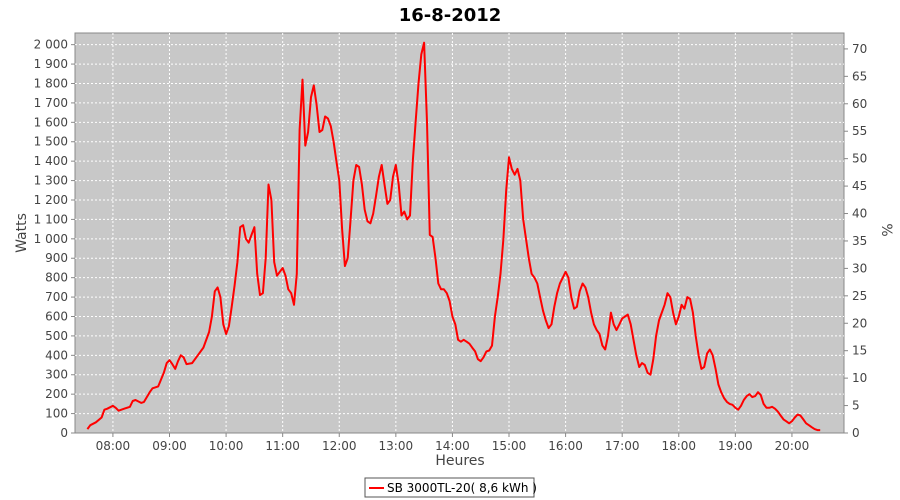 The image size is (900, 500). I want to click on x-tick-label: 14:00, so click(452, 446).